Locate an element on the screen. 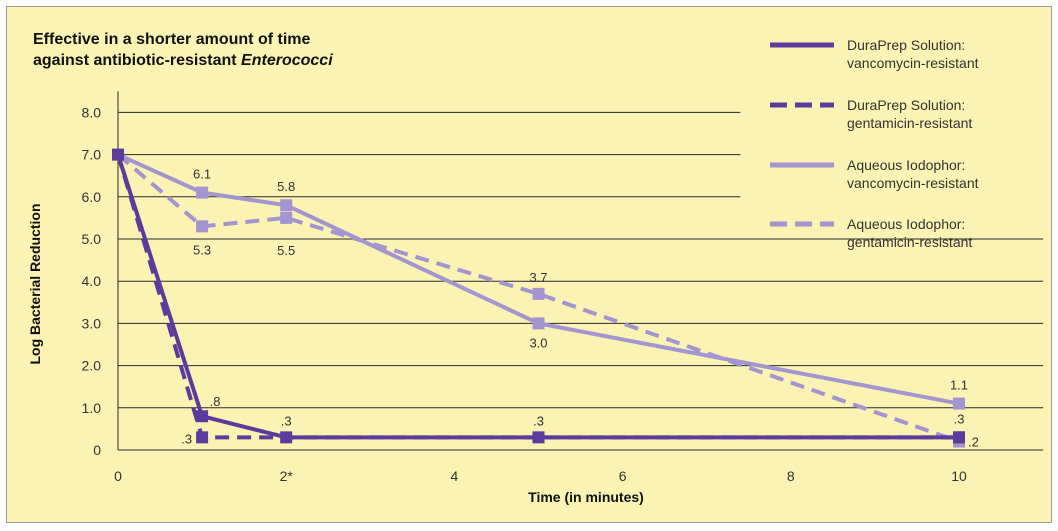 This screenshot has width=1058, height=531. chart-title-italic: Enterococci is located at coordinates (287, 60).